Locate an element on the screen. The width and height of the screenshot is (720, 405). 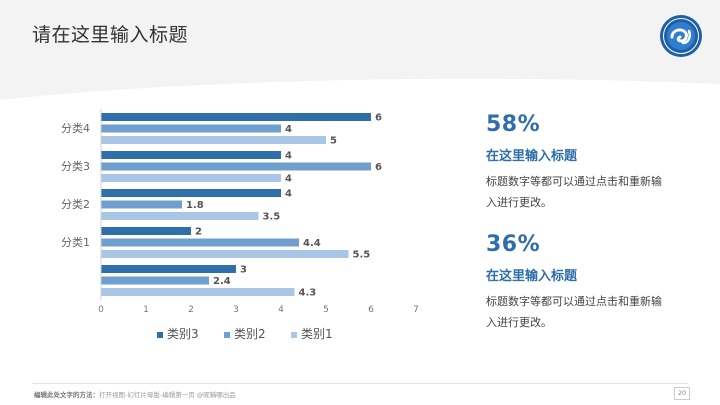
category-label-1: 分类1 is located at coordinates (75, 242).